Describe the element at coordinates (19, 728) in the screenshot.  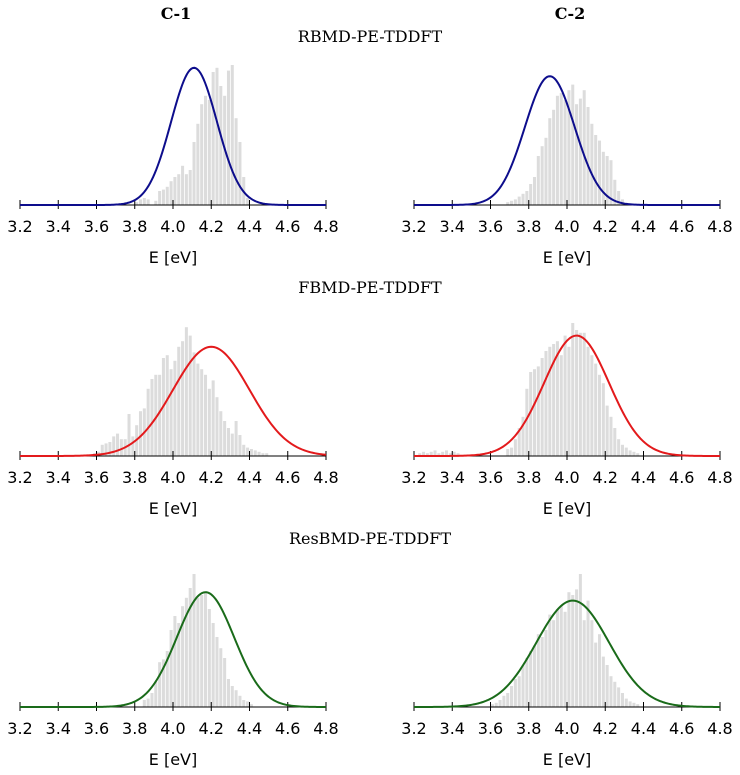
I see `x-tick-label: 3.2` at that location.